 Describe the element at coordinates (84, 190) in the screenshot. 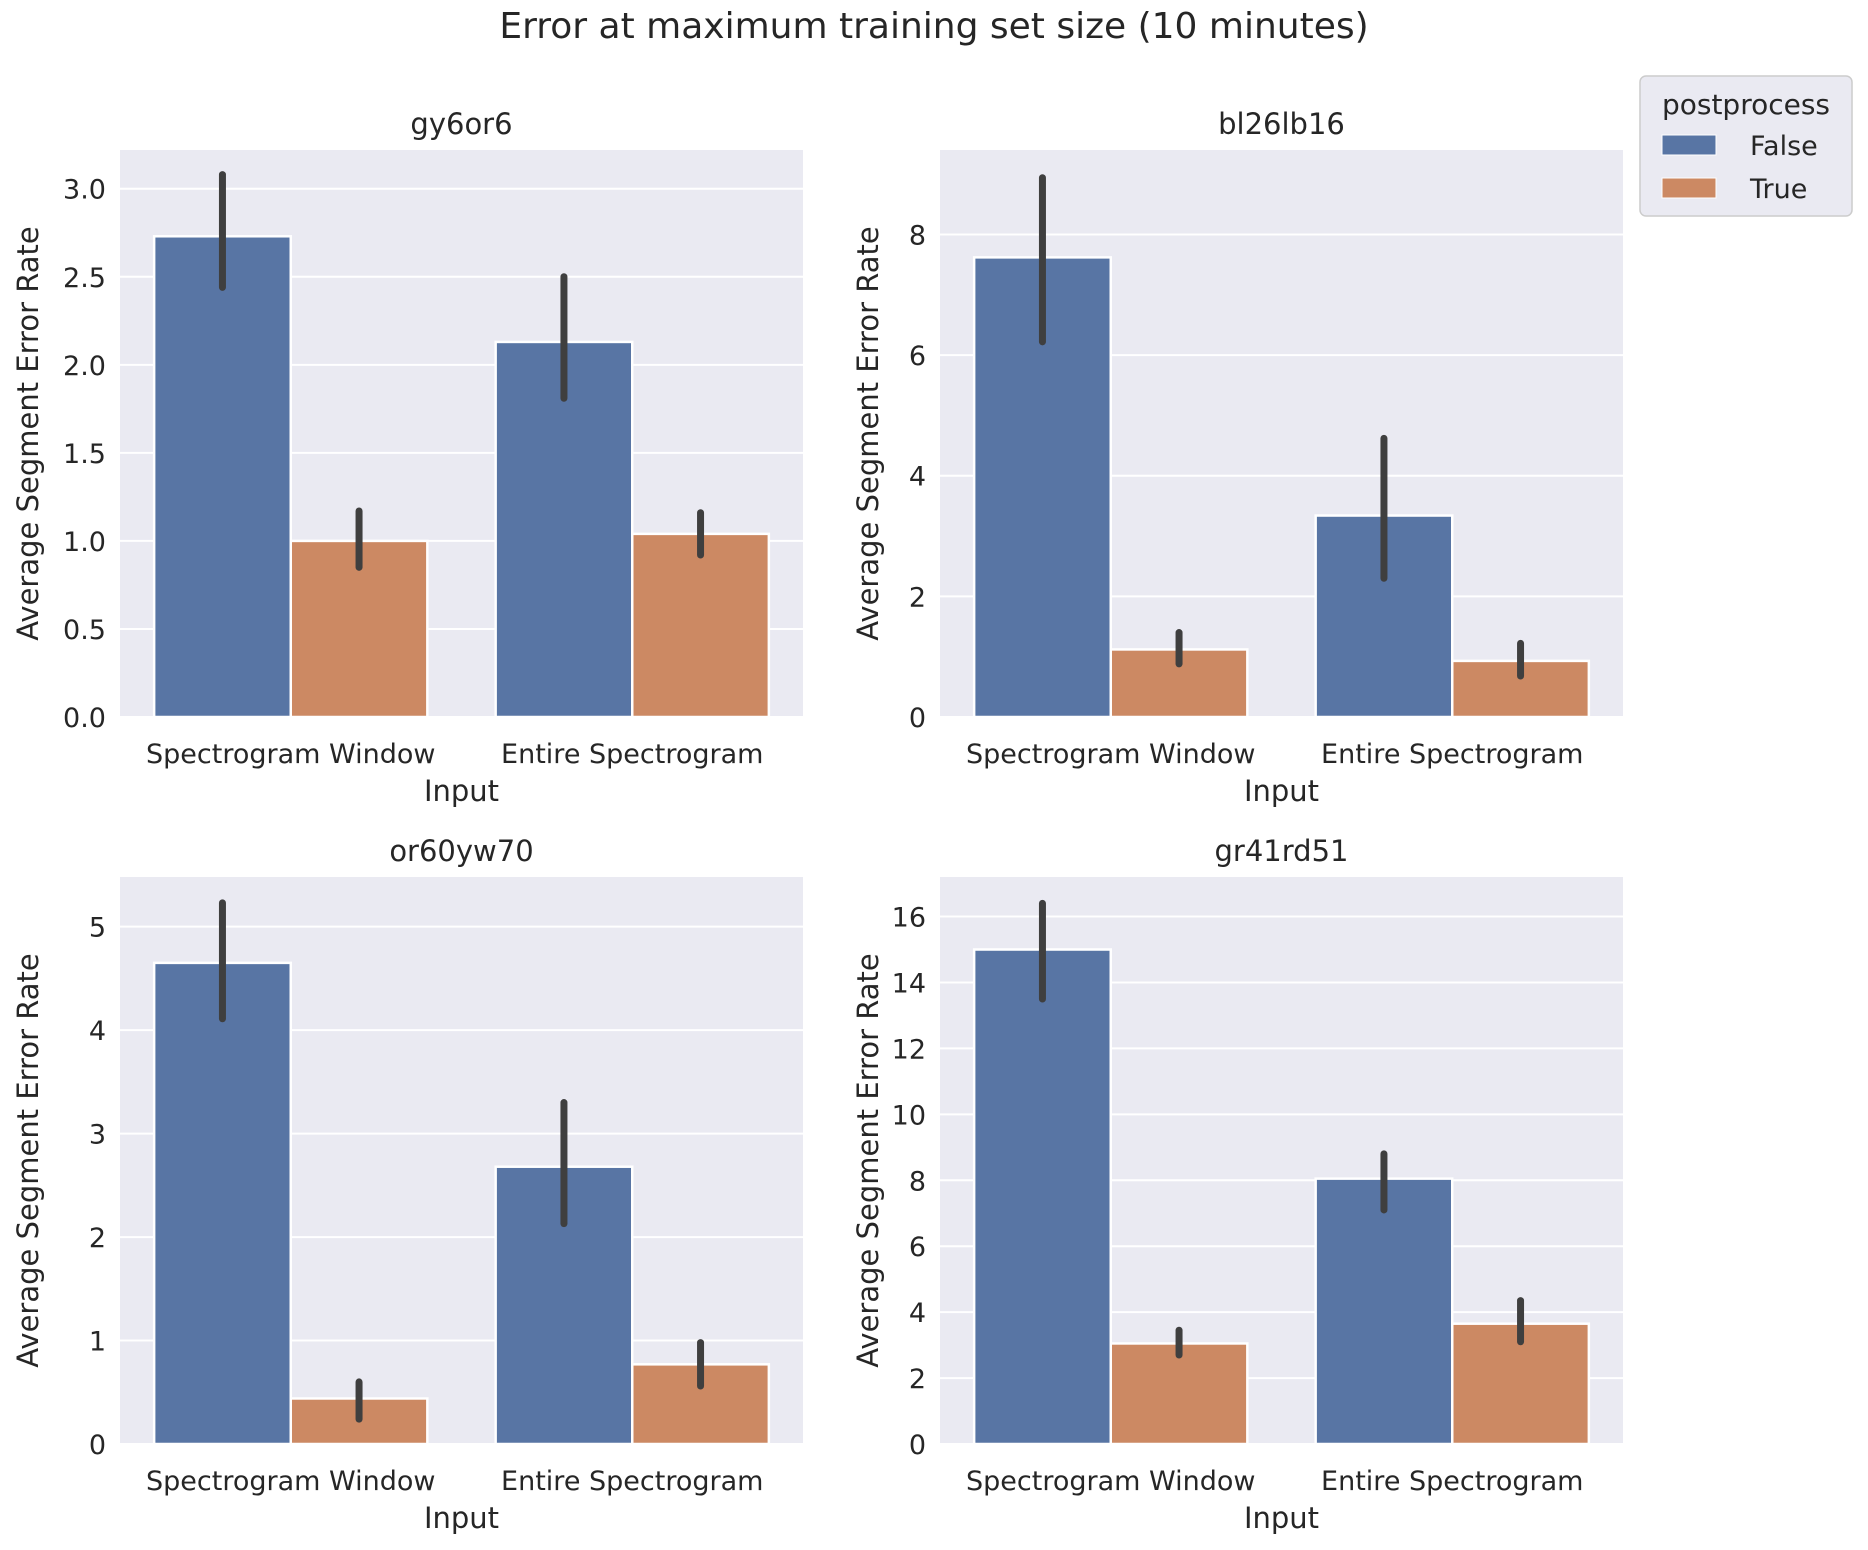

I see `y-tick-label: 3.0` at that location.